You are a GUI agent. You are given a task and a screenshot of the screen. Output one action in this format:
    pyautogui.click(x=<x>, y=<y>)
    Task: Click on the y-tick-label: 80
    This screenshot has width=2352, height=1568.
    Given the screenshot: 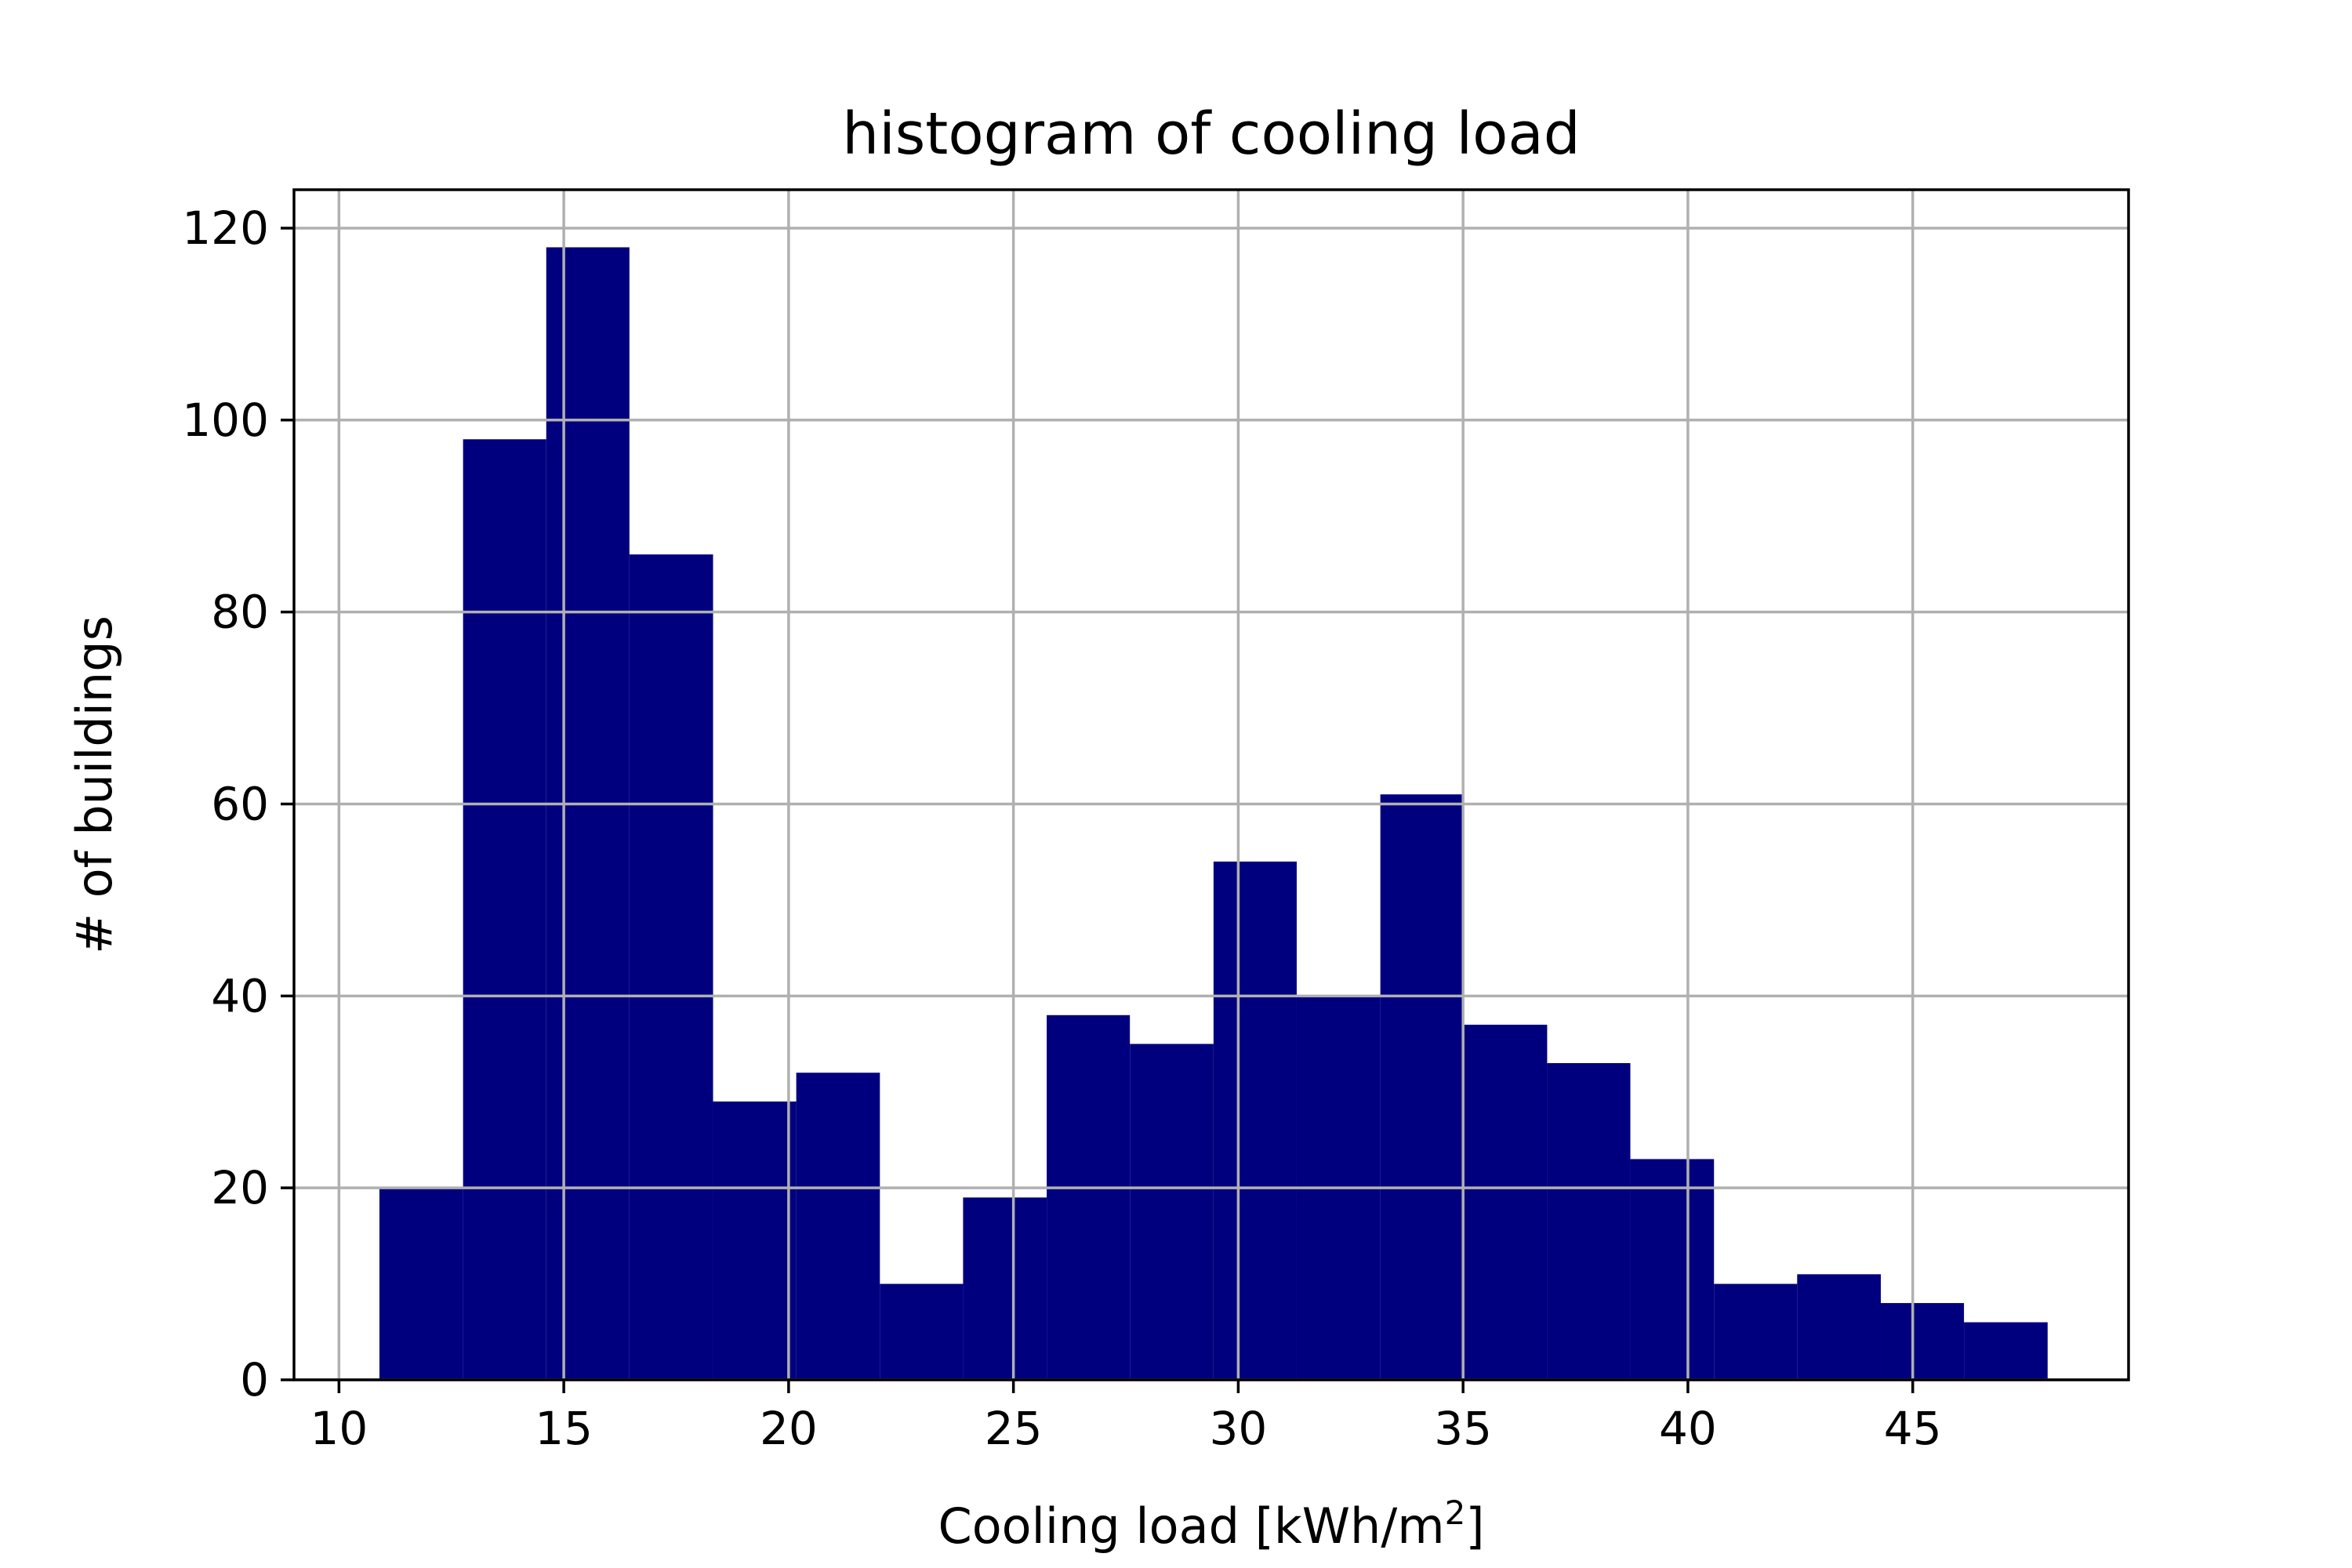 What is the action you would take?
    pyautogui.click(x=240, y=612)
    